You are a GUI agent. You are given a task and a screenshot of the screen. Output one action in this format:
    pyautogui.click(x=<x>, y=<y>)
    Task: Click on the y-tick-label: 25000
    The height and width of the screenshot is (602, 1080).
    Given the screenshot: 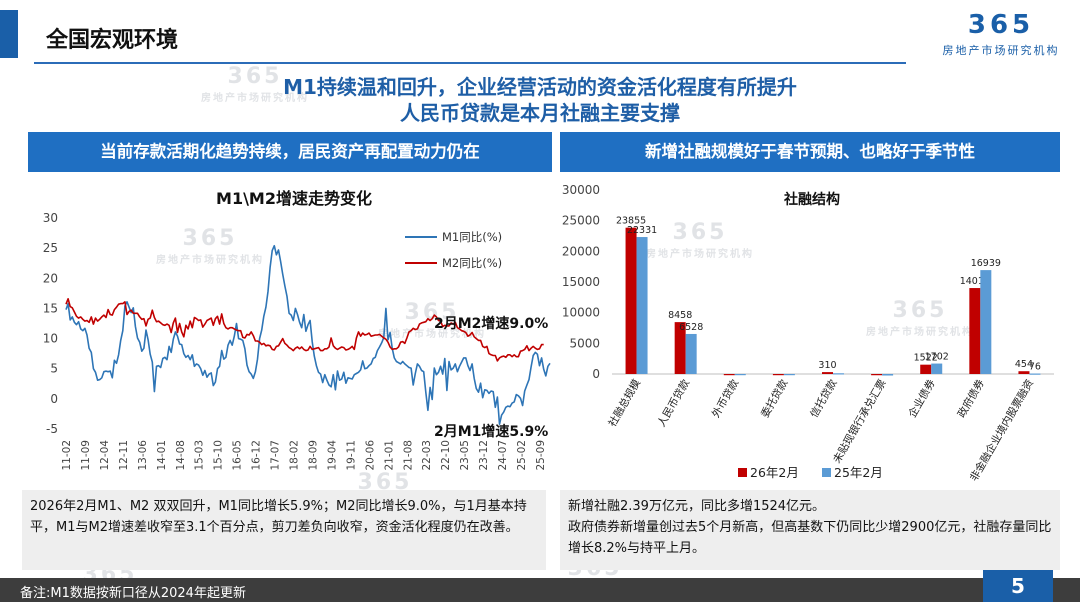 What is the action you would take?
    pyautogui.click(x=581, y=221)
    